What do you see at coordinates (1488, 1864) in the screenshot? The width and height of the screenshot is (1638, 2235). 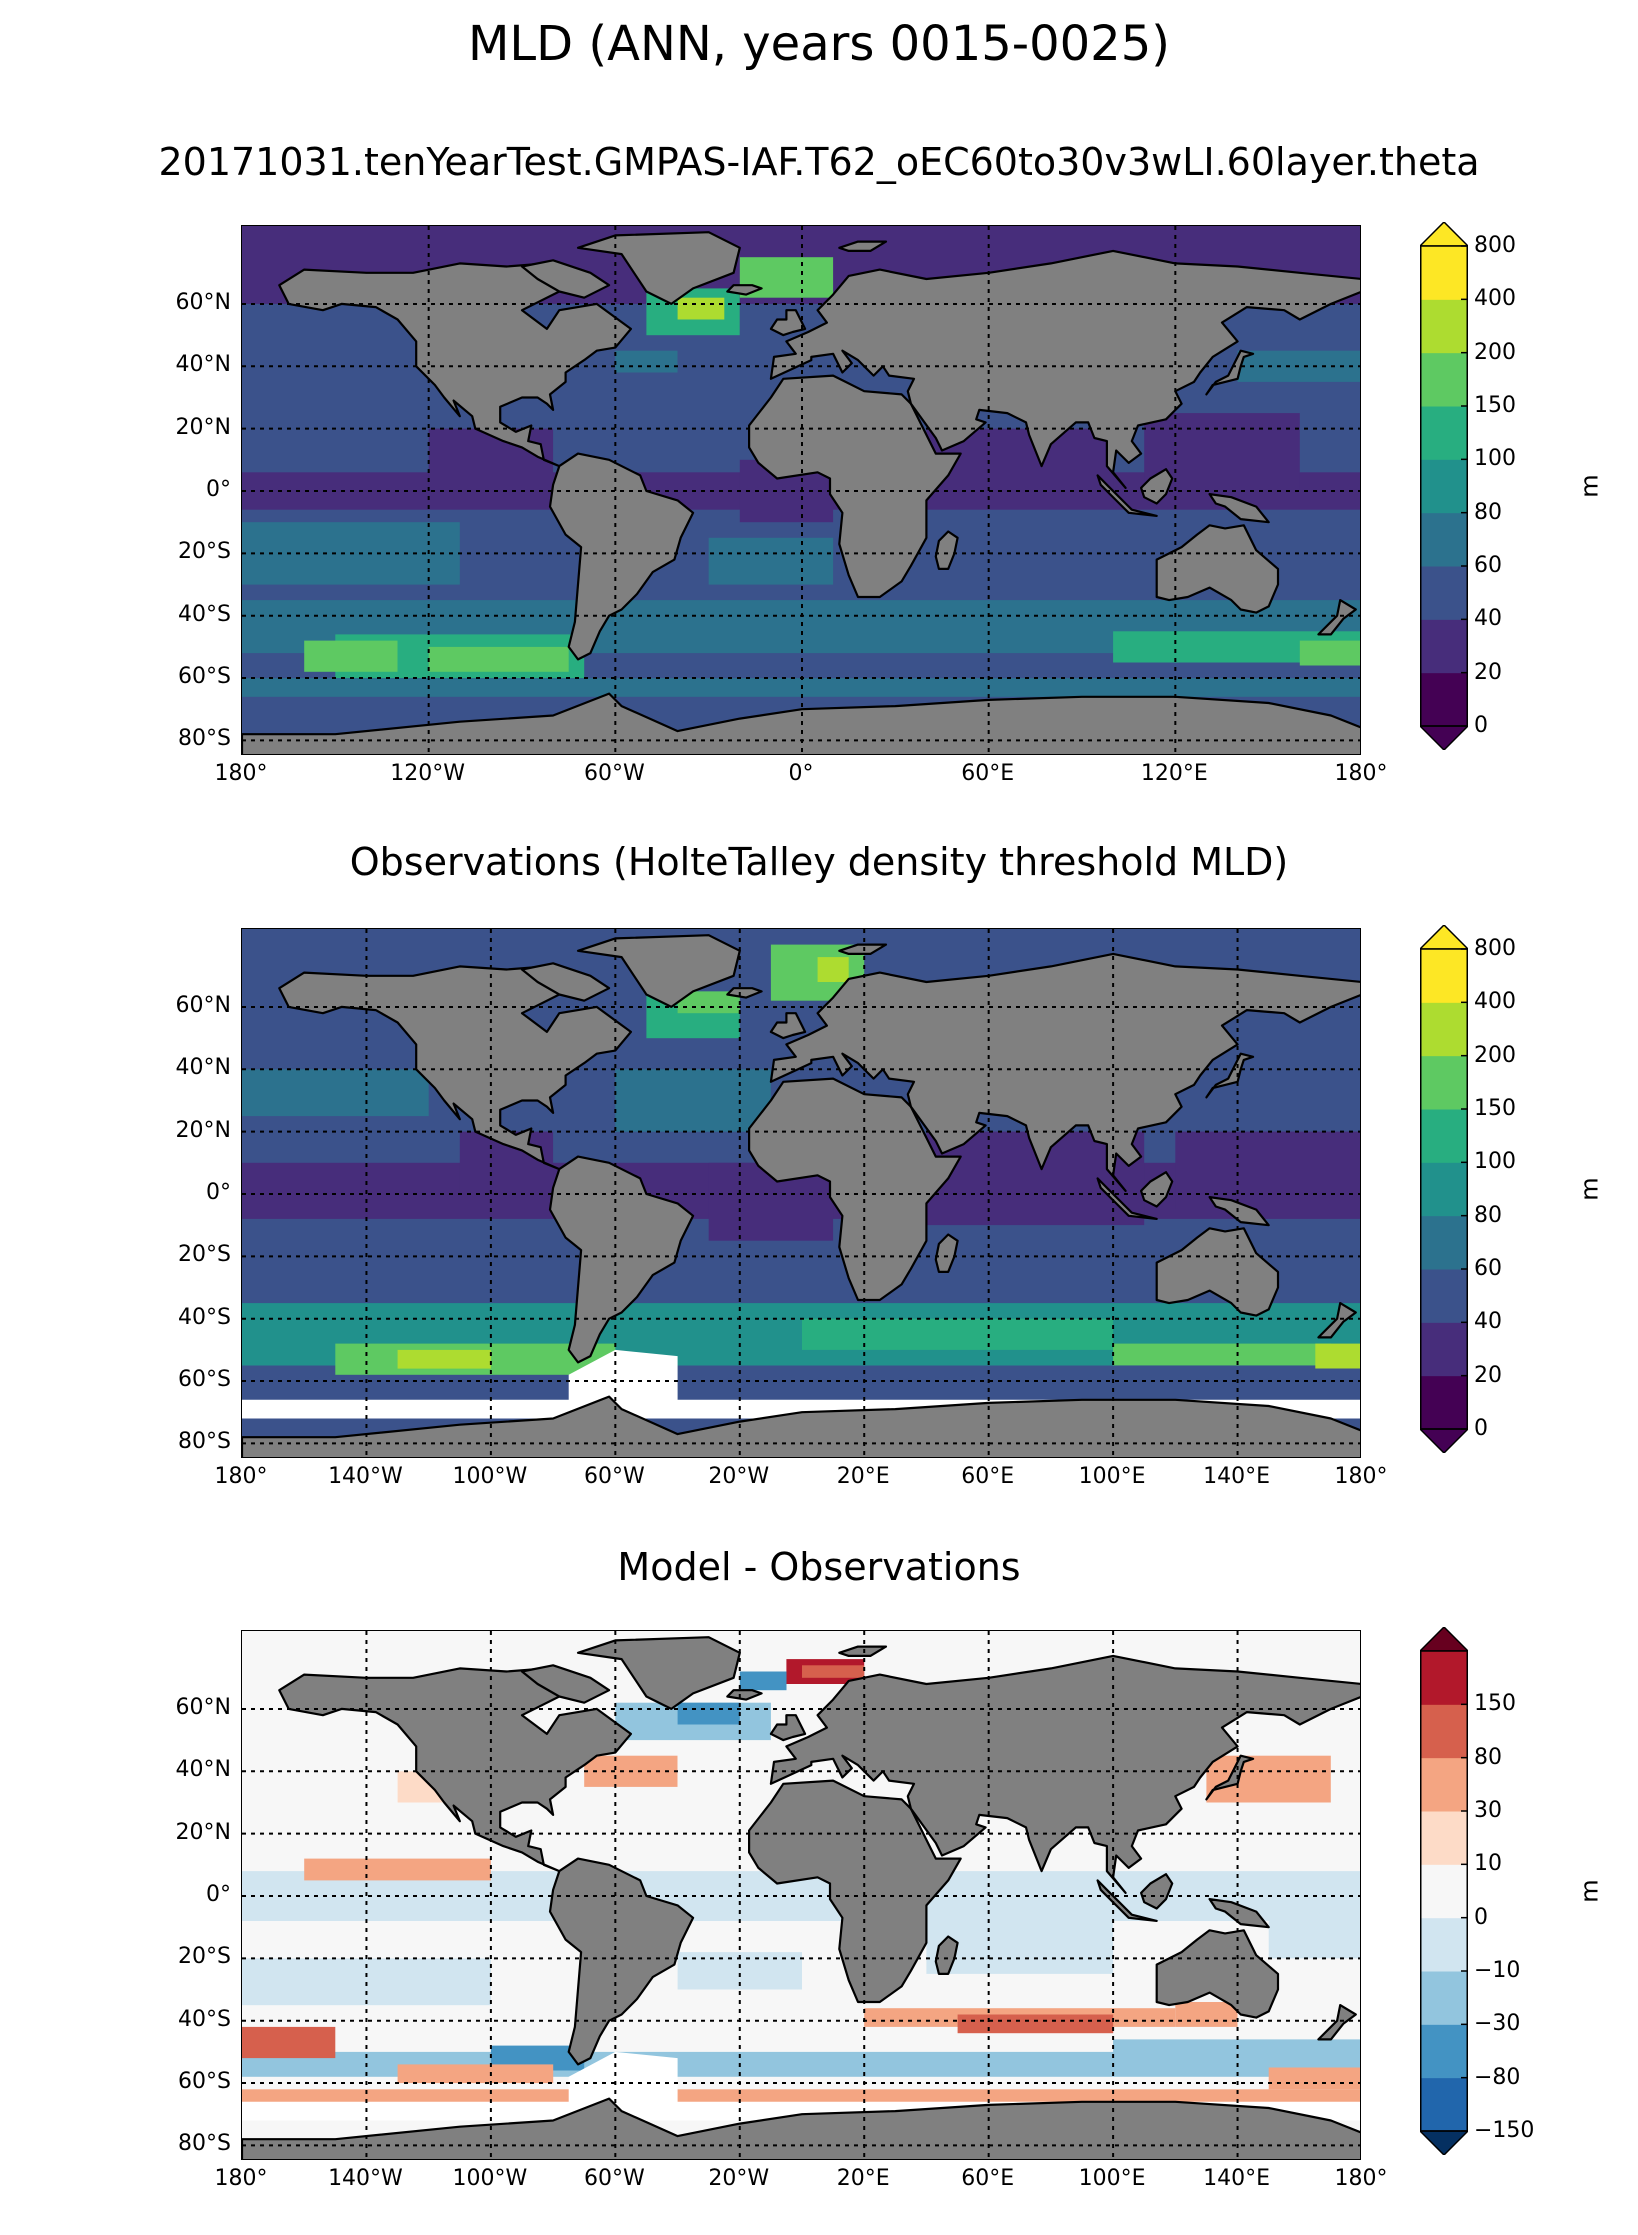 I see `colorbar-tick-label: 10` at bounding box center [1488, 1864].